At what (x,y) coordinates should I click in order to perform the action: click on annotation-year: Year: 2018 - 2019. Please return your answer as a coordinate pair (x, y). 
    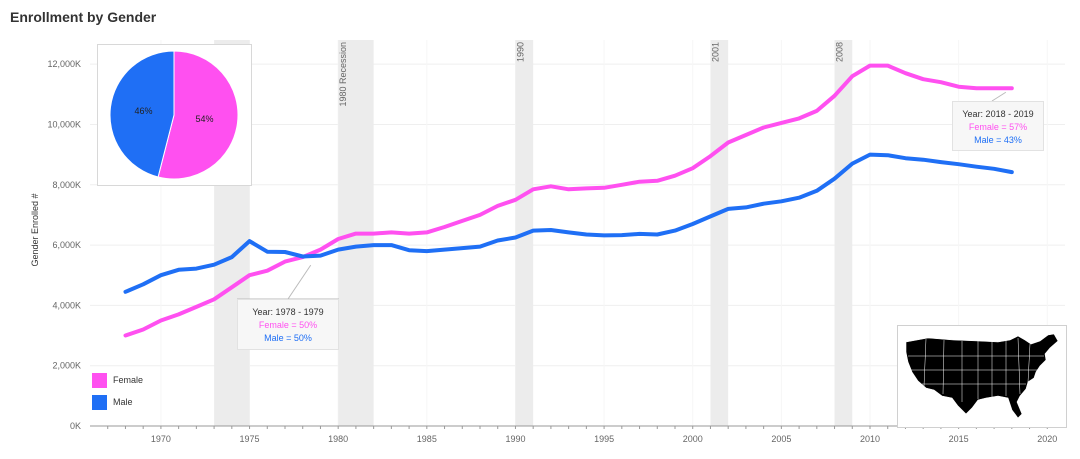
    Looking at the image, I should click on (998, 114).